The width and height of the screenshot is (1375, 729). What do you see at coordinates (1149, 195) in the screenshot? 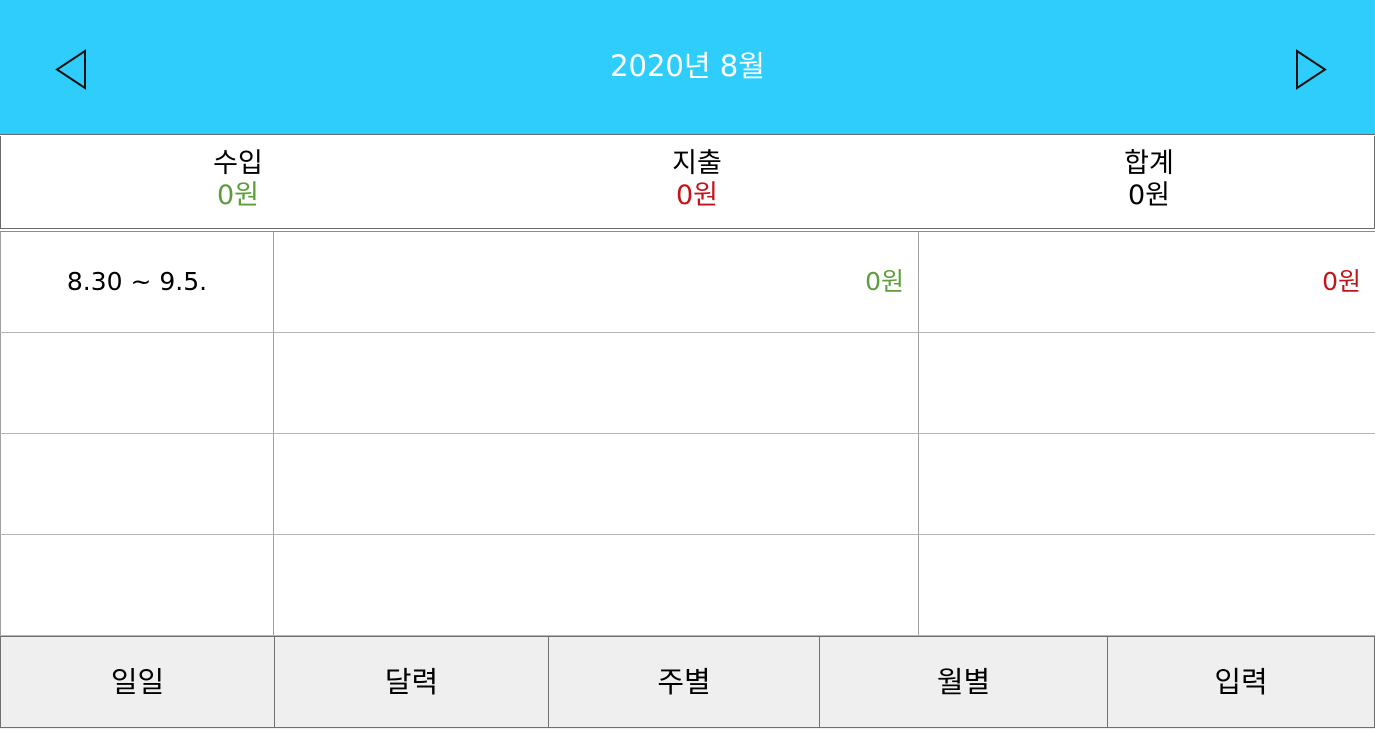
I see `total-value: 0원` at bounding box center [1149, 195].